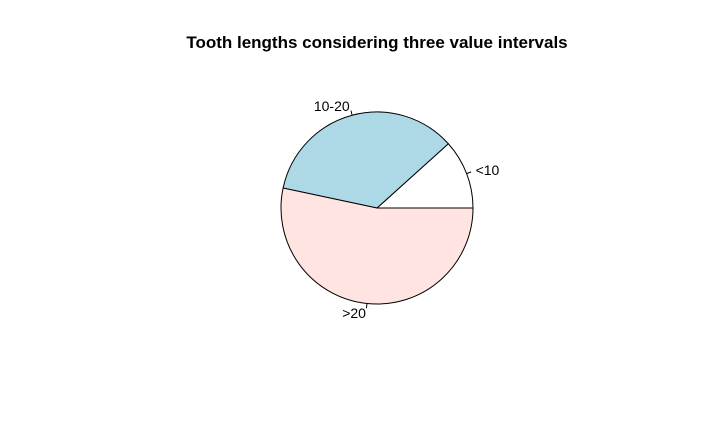  What do you see at coordinates (354, 313) in the screenshot?
I see `pie-label-3: >20` at bounding box center [354, 313].